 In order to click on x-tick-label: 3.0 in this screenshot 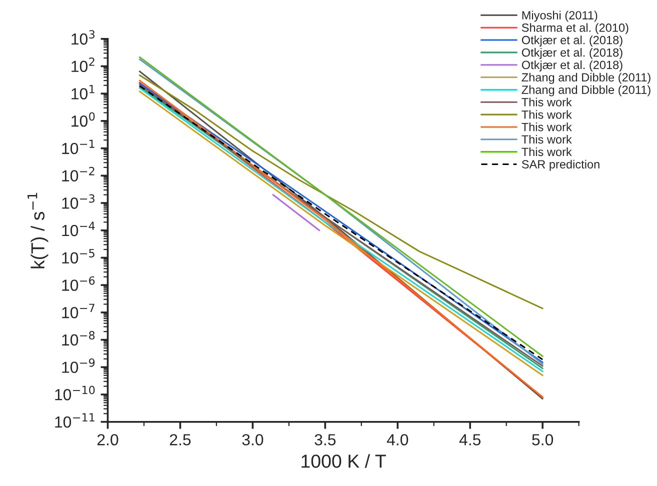, I will do `click(253, 440)`.